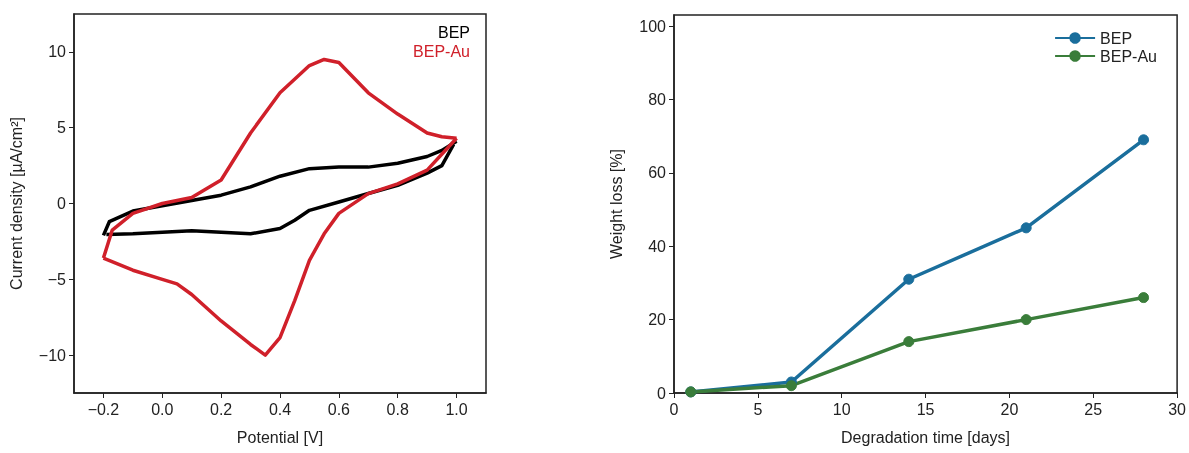 This screenshot has height=453, width=1189. What do you see at coordinates (925, 409) in the screenshot?
I see `x-tick-label: 15` at bounding box center [925, 409].